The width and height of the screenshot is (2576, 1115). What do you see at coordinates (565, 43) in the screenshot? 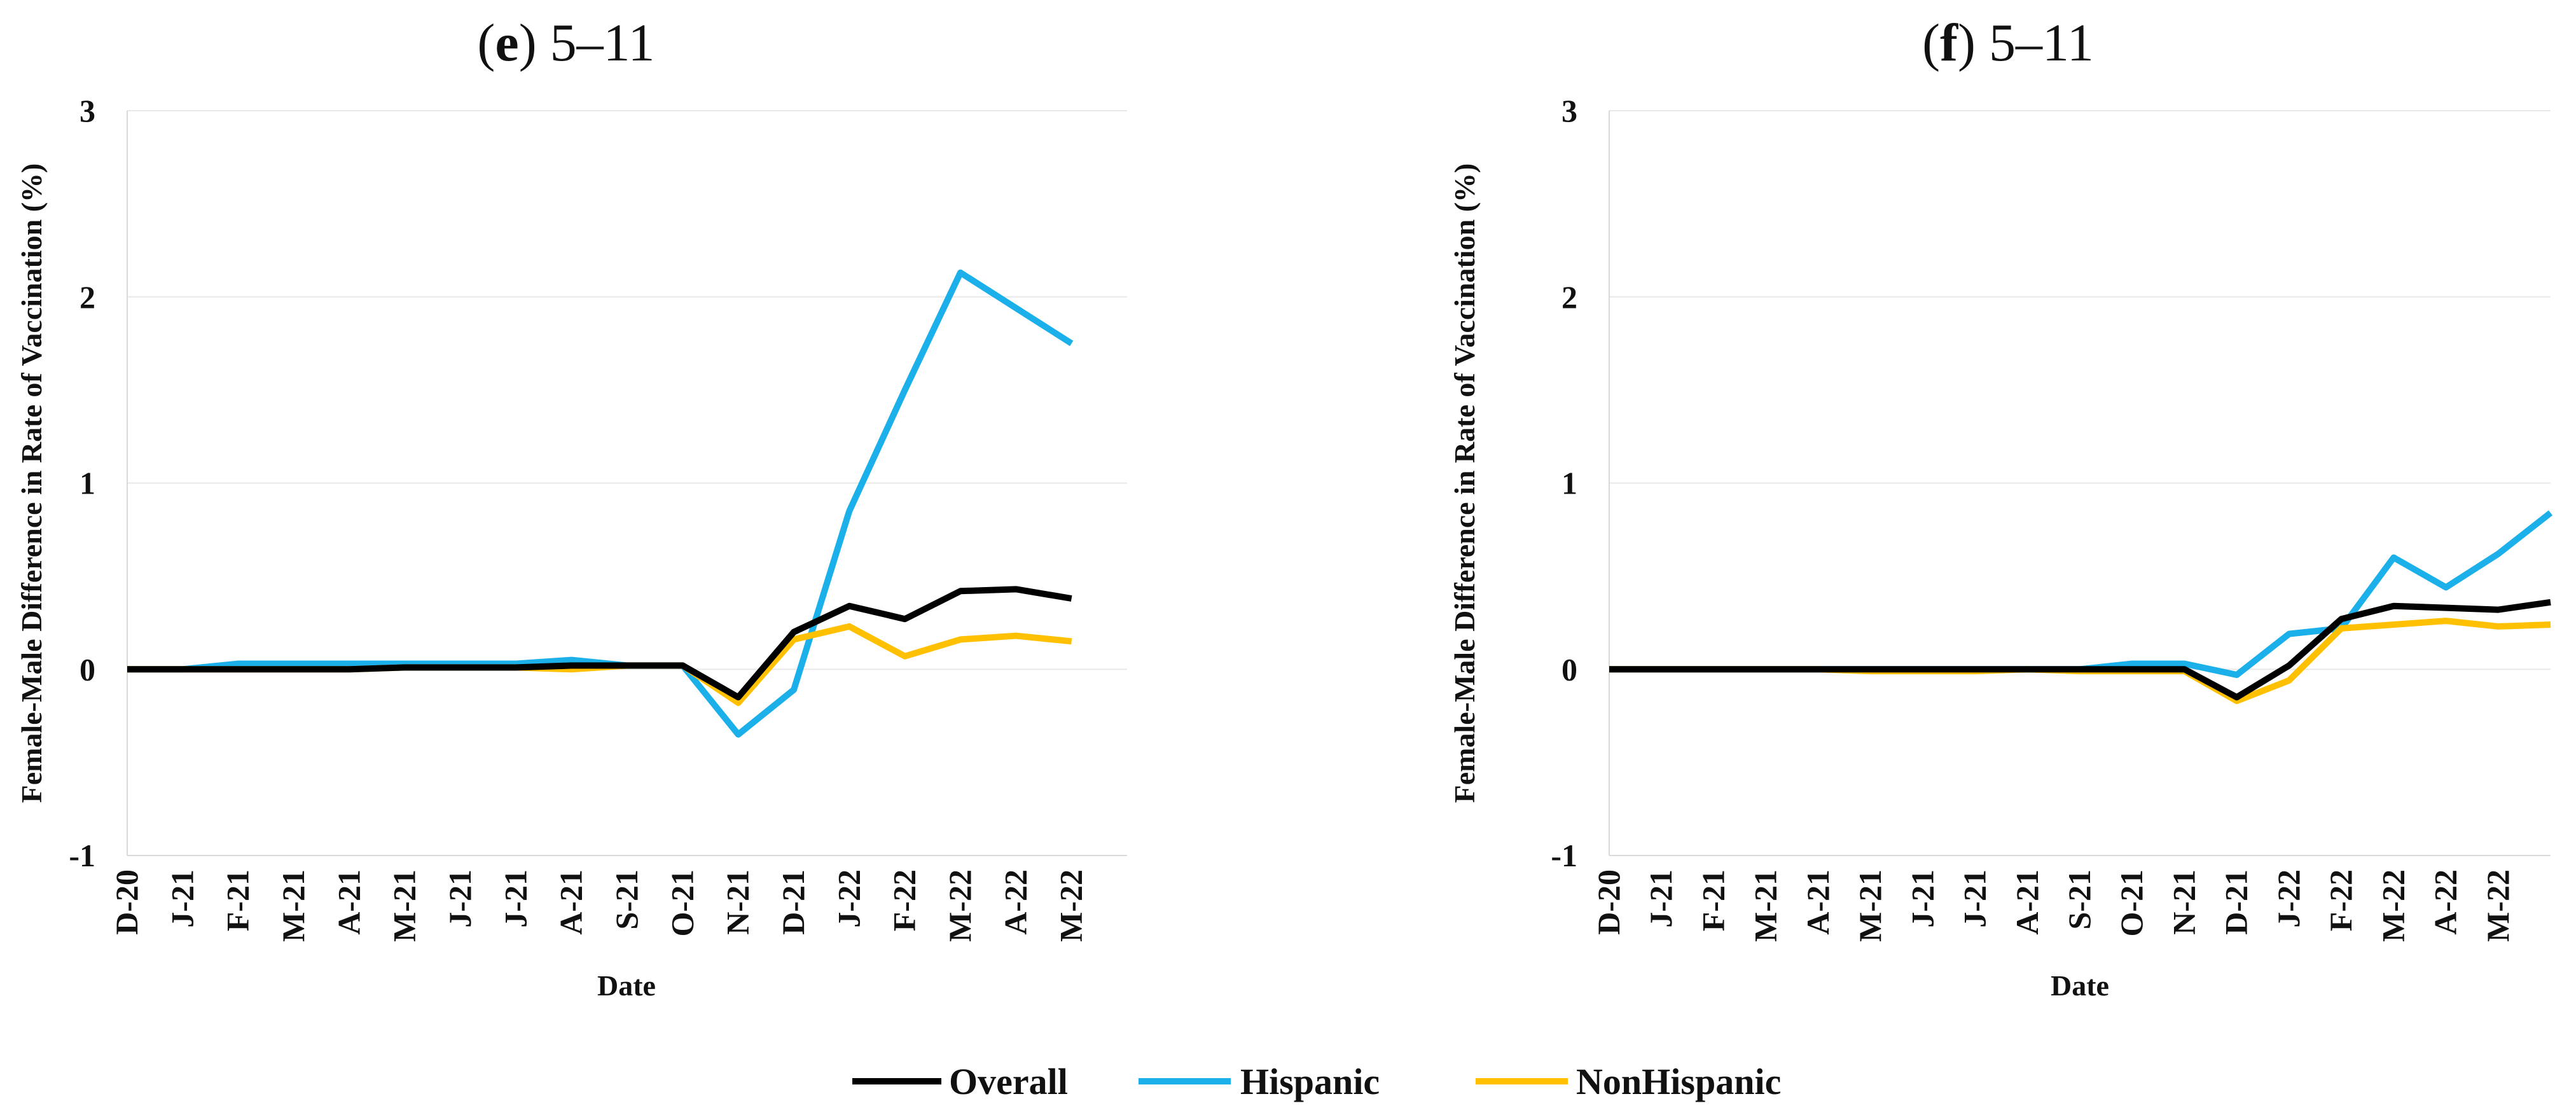
I see `chart-title: (e) 5–11` at bounding box center [565, 43].